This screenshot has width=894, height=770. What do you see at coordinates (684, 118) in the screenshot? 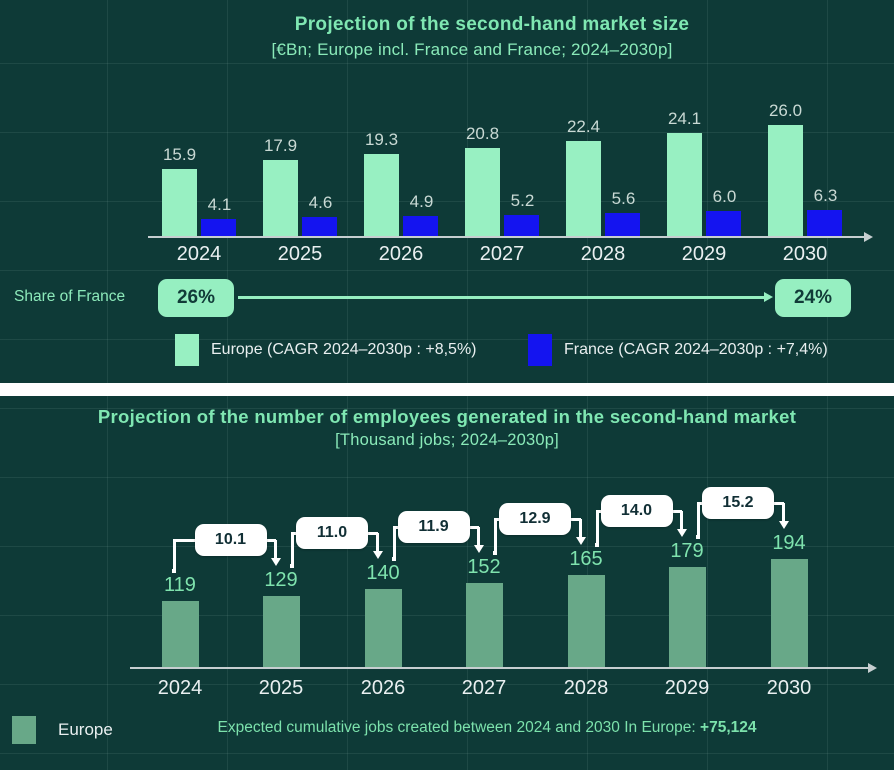
I see `europe-value-label: 24.1` at bounding box center [684, 118].